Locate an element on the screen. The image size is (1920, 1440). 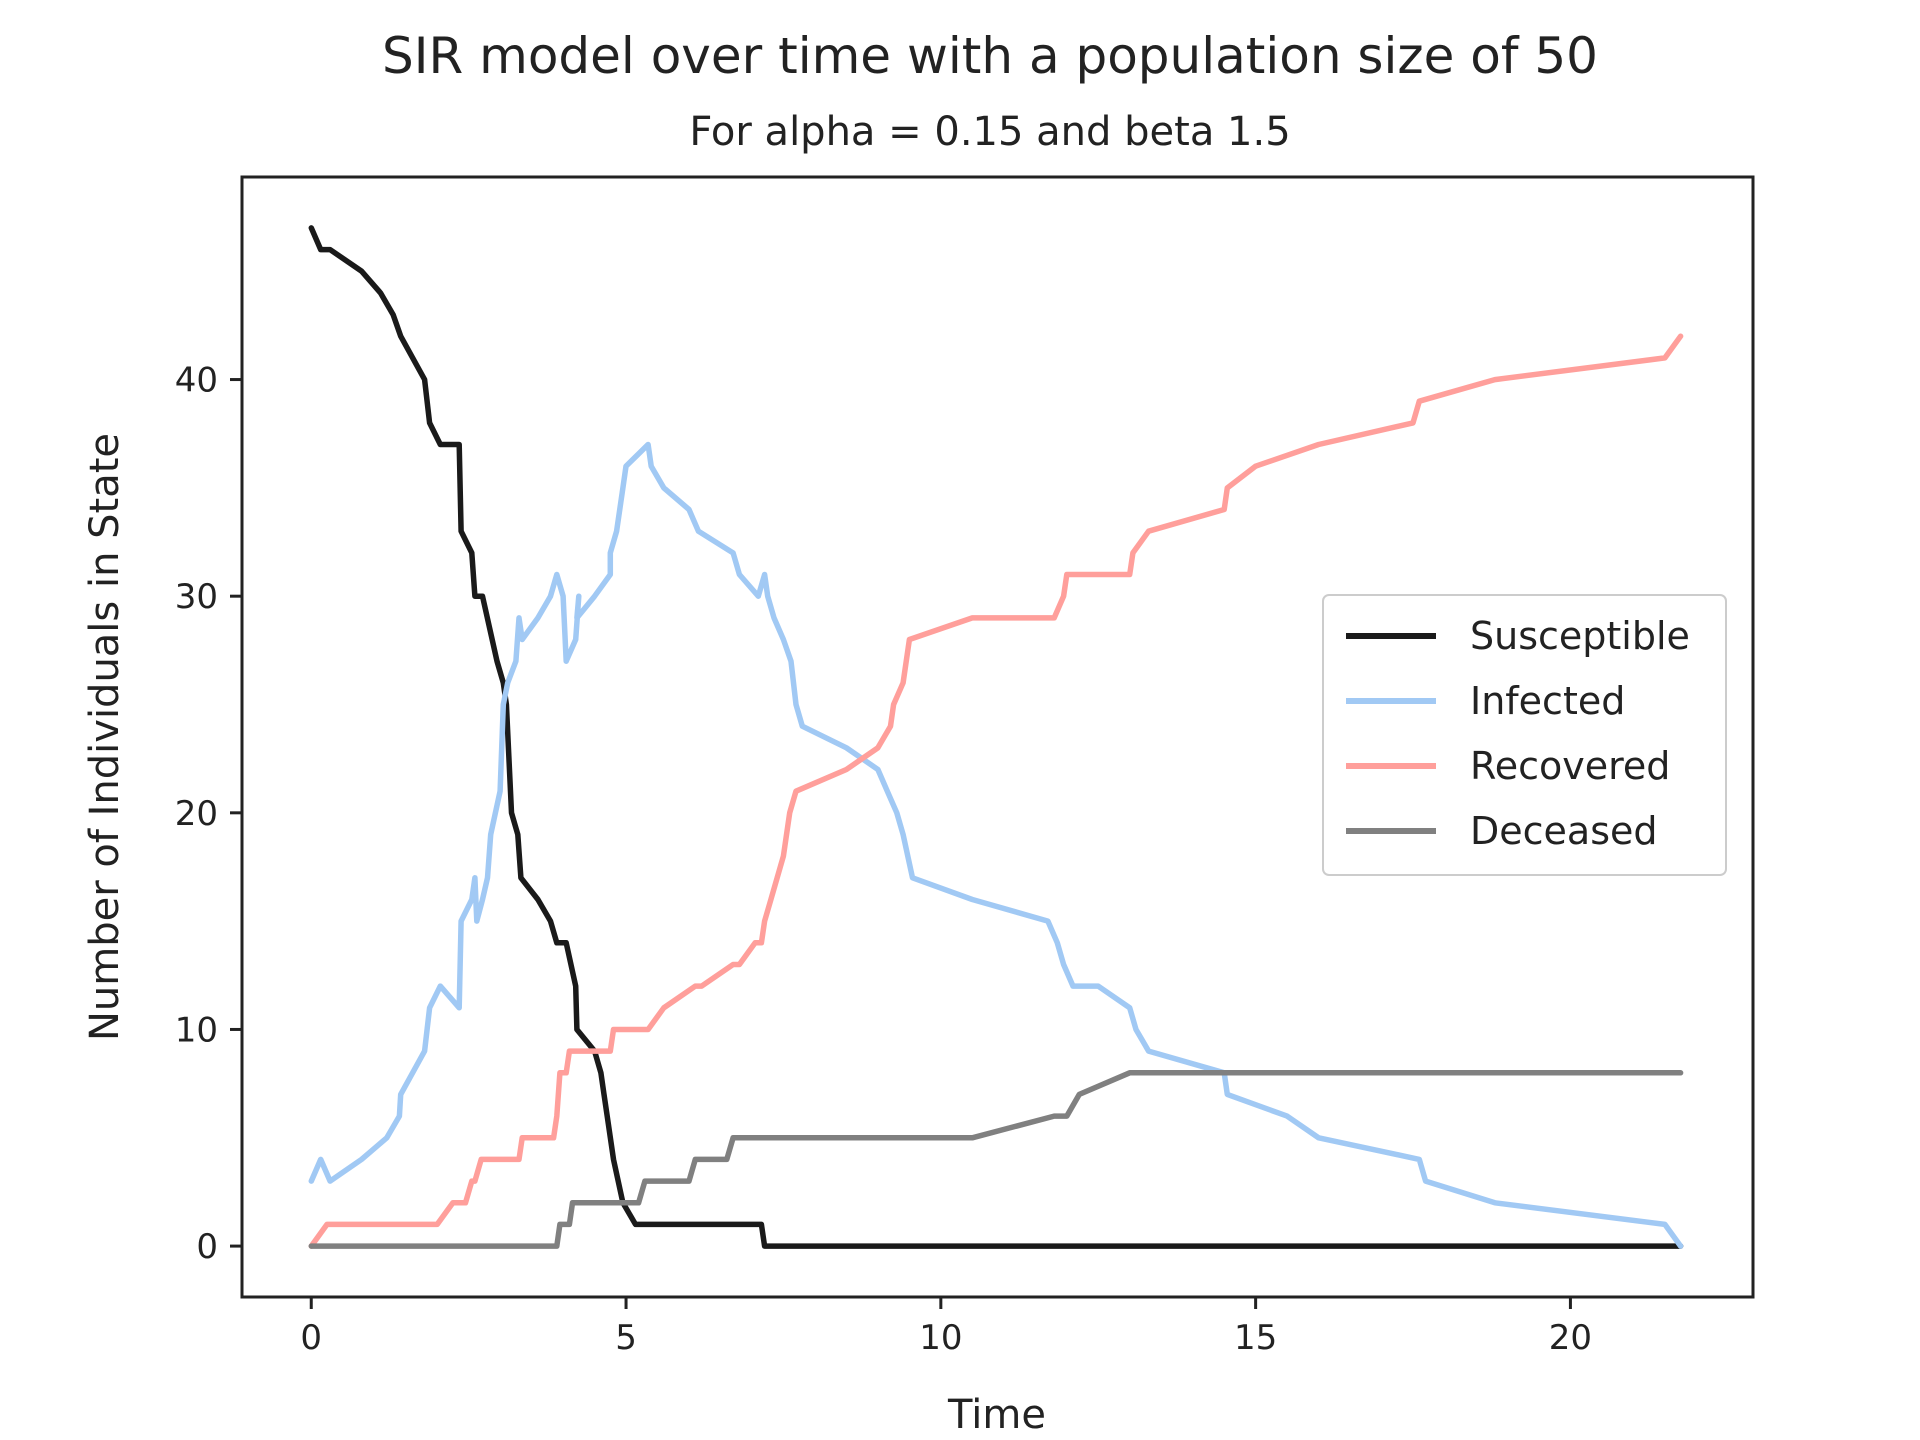
series-line-deceased is located at coordinates (996, 1159).